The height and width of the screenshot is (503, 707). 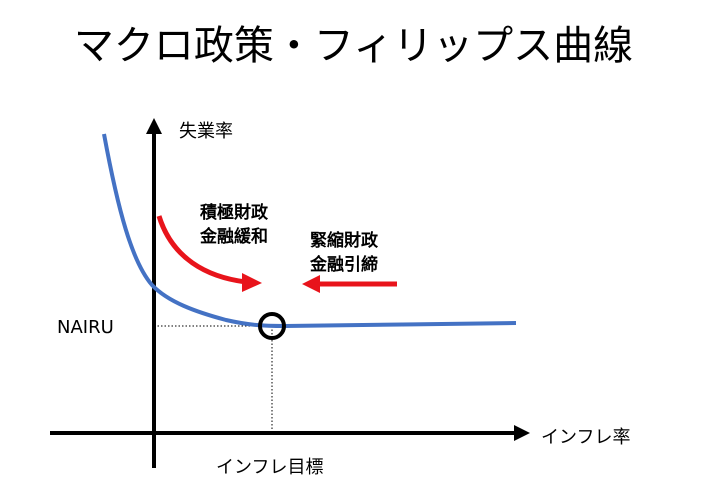 What do you see at coordinates (154, 126) in the screenshot?
I see `y-axis-arrowhead` at bounding box center [154, 126].